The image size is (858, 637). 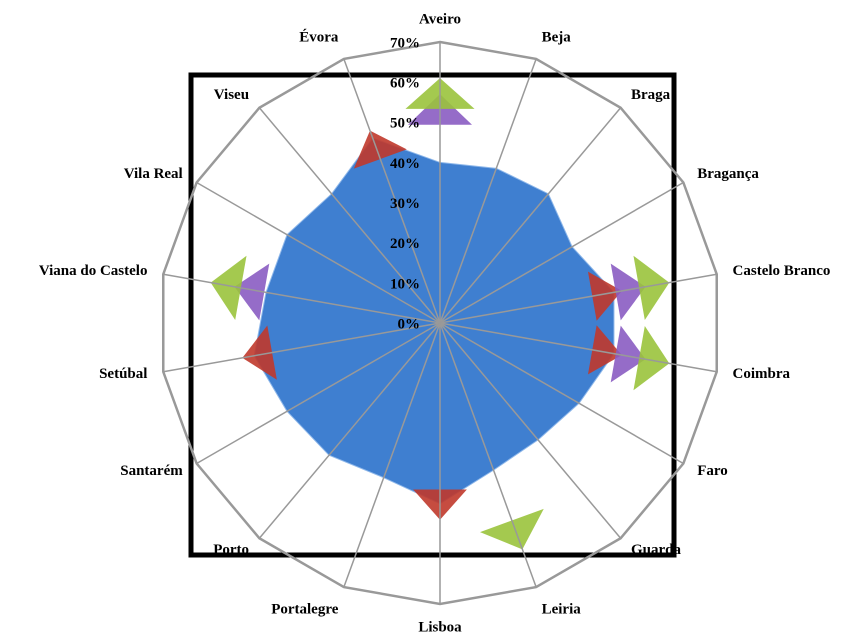 I want to click on category-label: Leiria, so click(x=562, y=610).